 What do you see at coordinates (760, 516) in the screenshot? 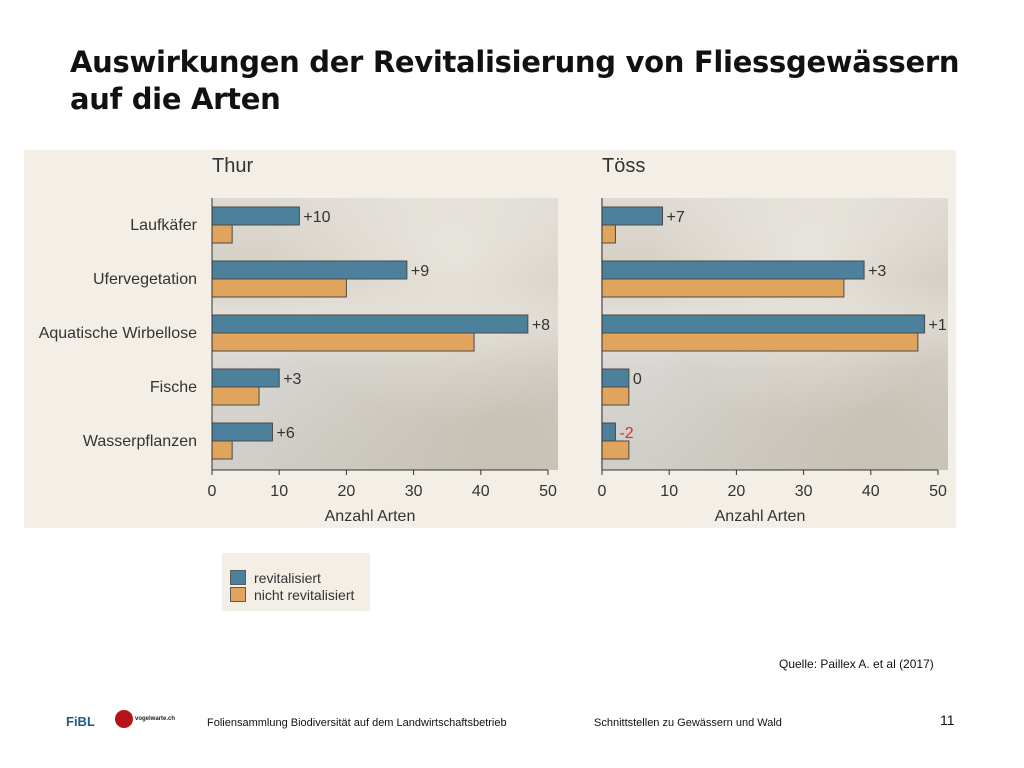
I see `x-axis-label-toess: Anzahl Arten` at bounding box center [760, 516].